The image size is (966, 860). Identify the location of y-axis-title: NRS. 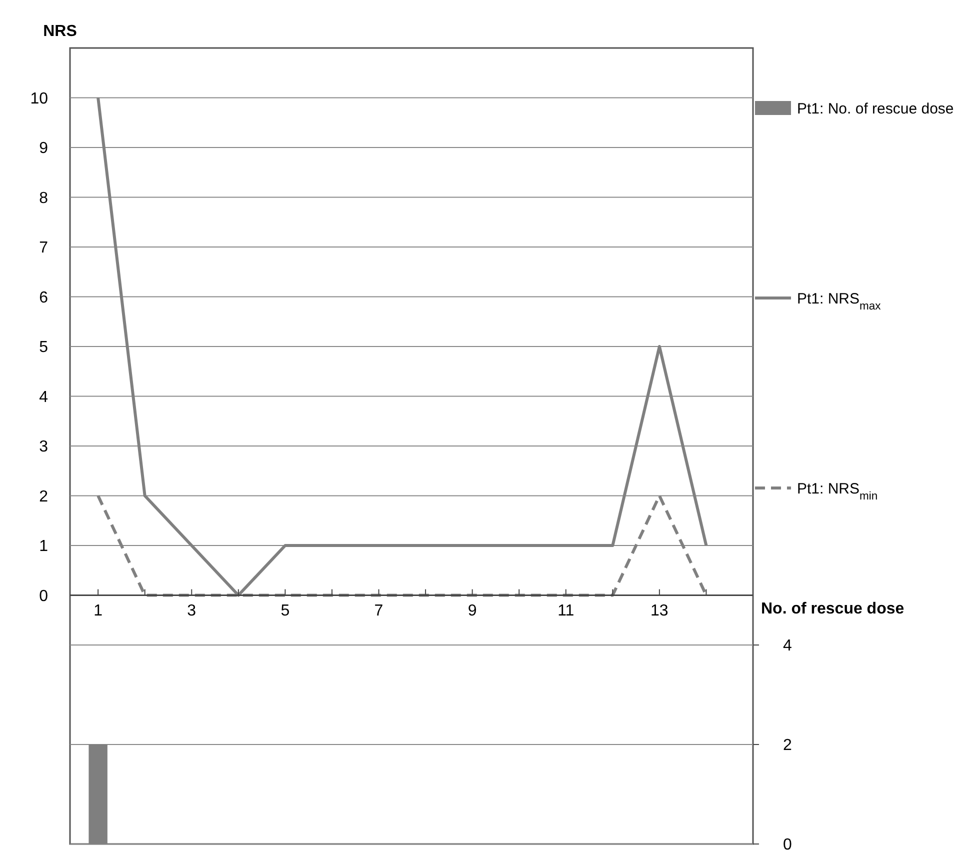
(60, 31).